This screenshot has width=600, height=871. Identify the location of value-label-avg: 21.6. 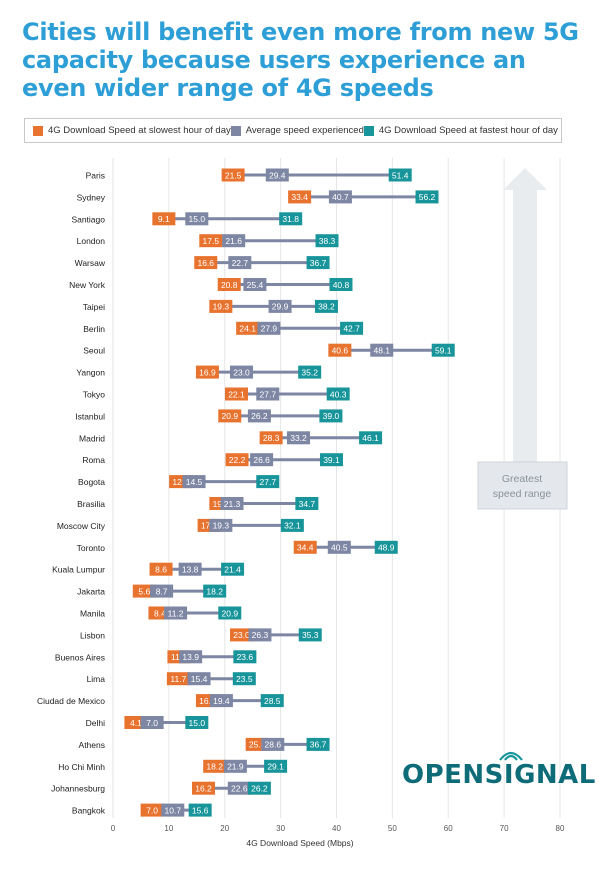
(233, 241).